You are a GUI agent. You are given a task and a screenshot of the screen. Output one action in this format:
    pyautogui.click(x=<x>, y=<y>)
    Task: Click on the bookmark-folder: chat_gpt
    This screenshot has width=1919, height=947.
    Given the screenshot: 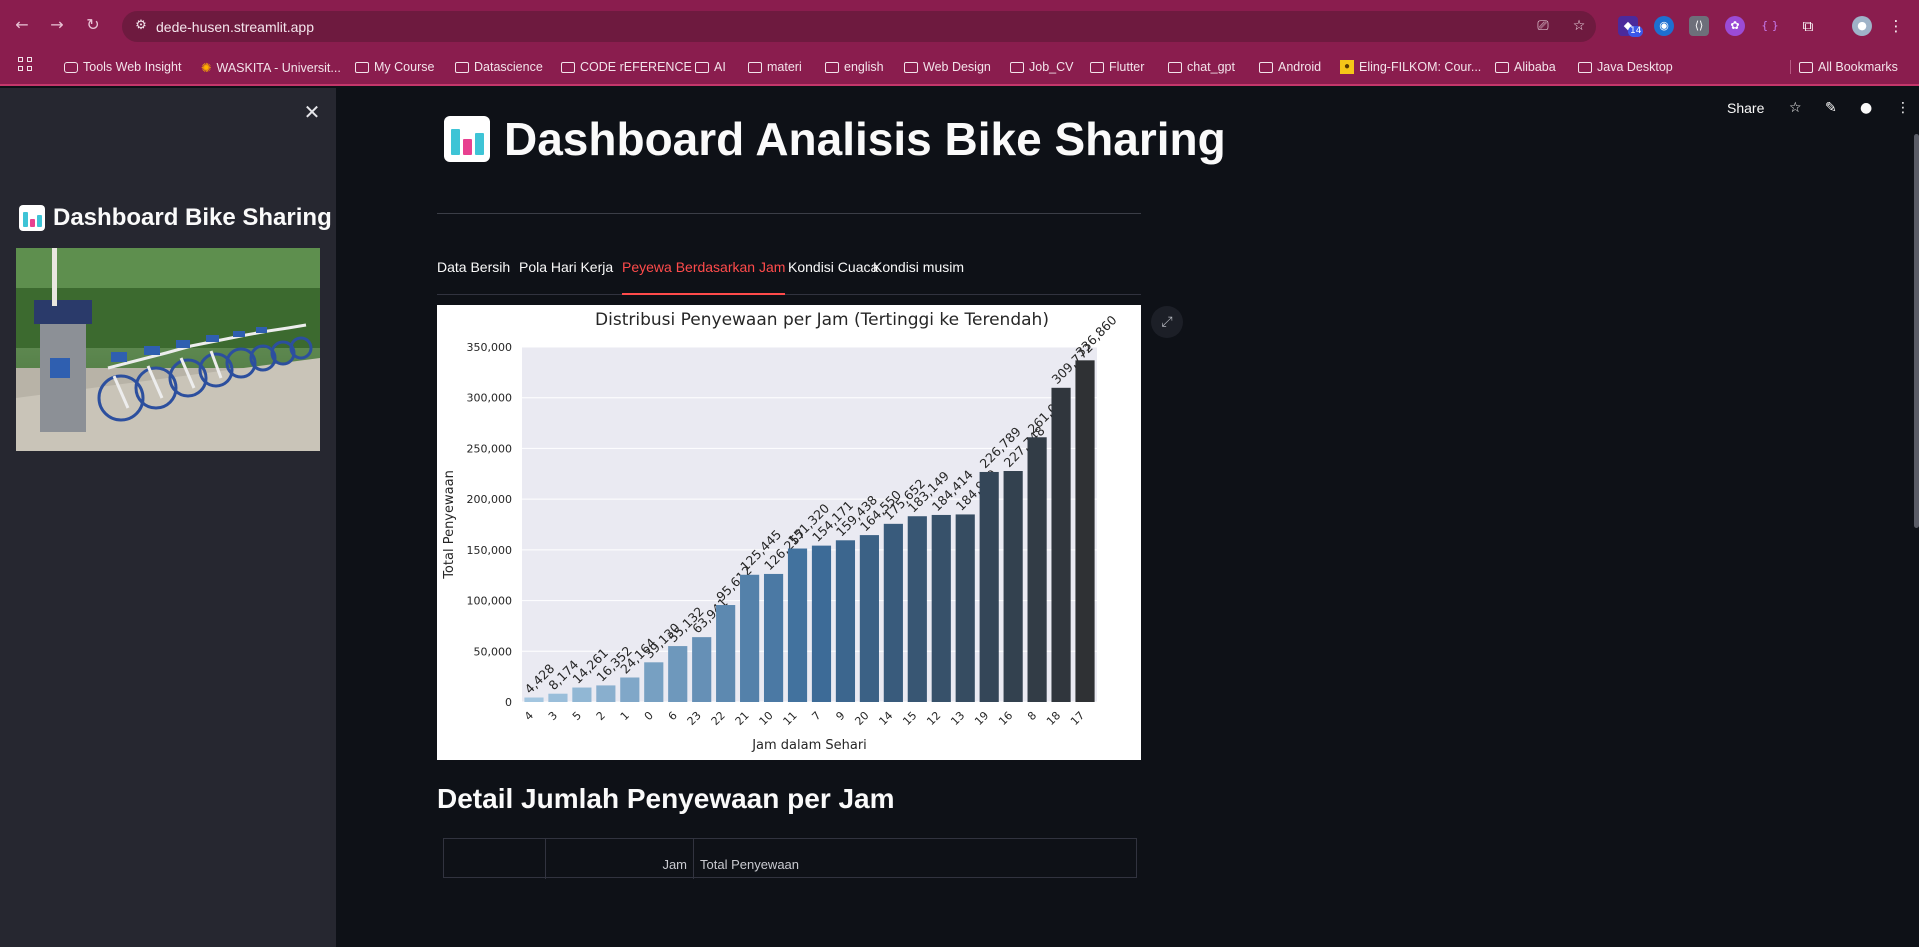 What is the action you would take?
    pyautogui.click(x=1201, y=67)
    